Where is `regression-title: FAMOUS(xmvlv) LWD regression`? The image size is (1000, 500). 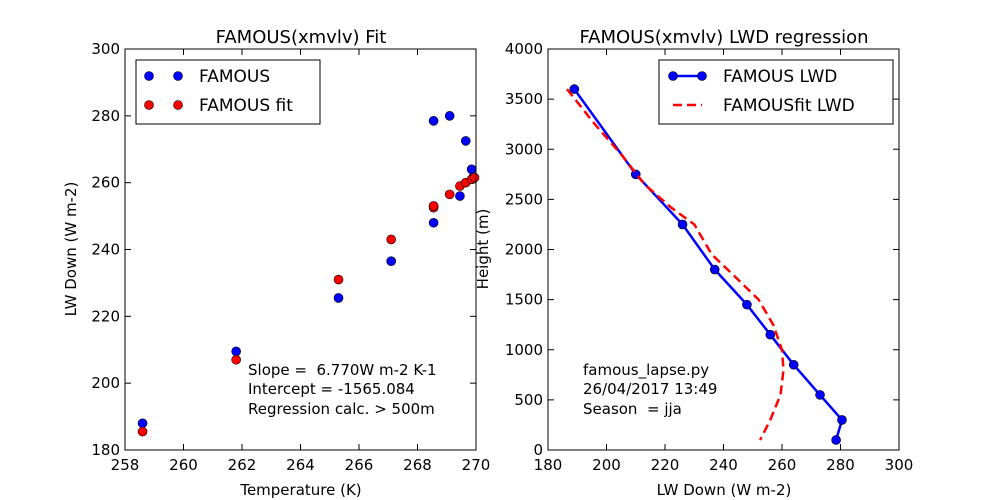
regression-title: FAMOUS(xmvlv) LWD regression is located at coordinates (723, 37).